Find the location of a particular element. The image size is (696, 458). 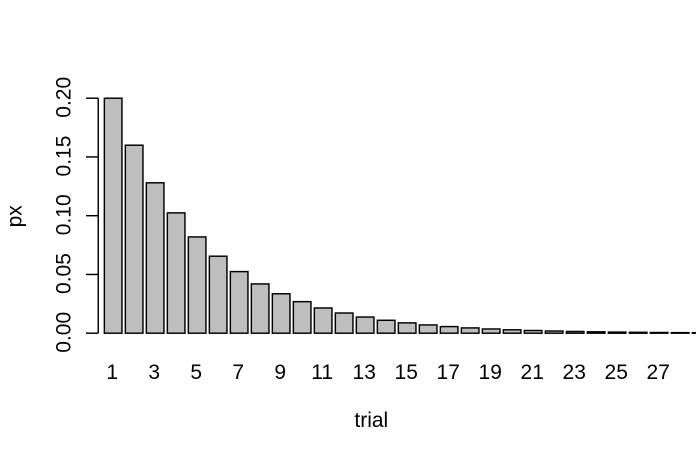

svg-text: 21 is located at coordinates (532, 372).